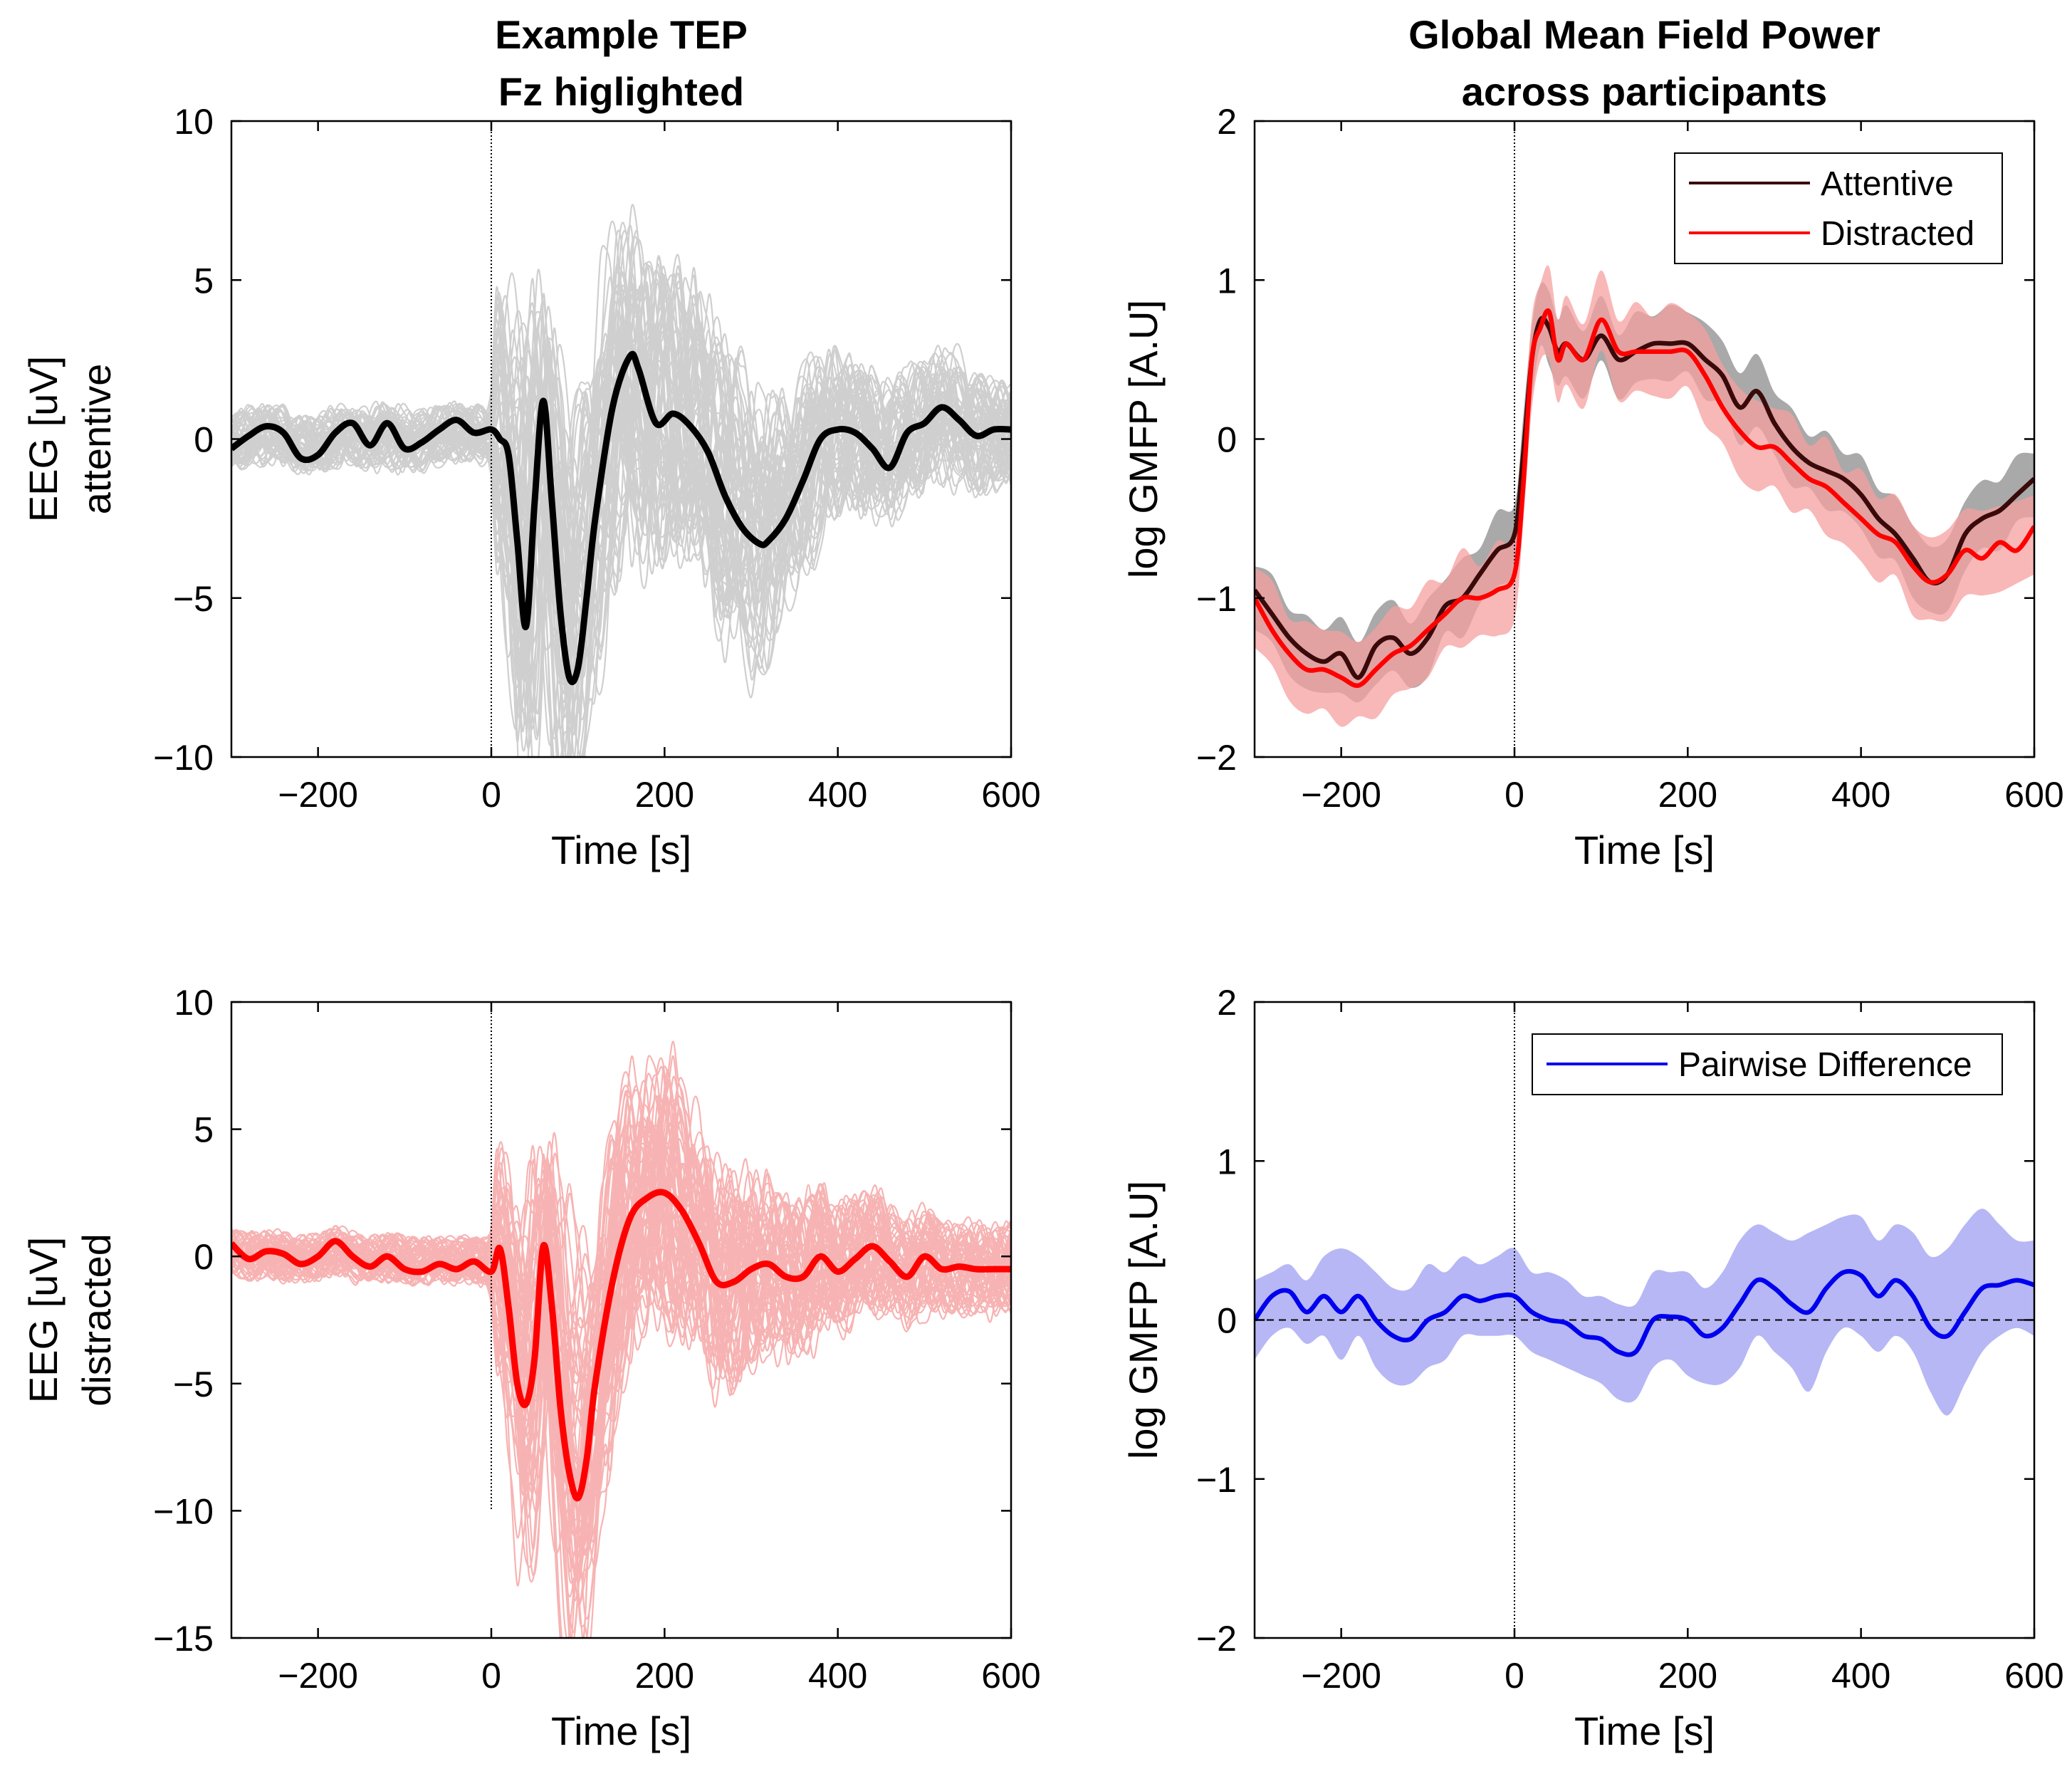  I want to click on axes-frame, so click(621, 1320).